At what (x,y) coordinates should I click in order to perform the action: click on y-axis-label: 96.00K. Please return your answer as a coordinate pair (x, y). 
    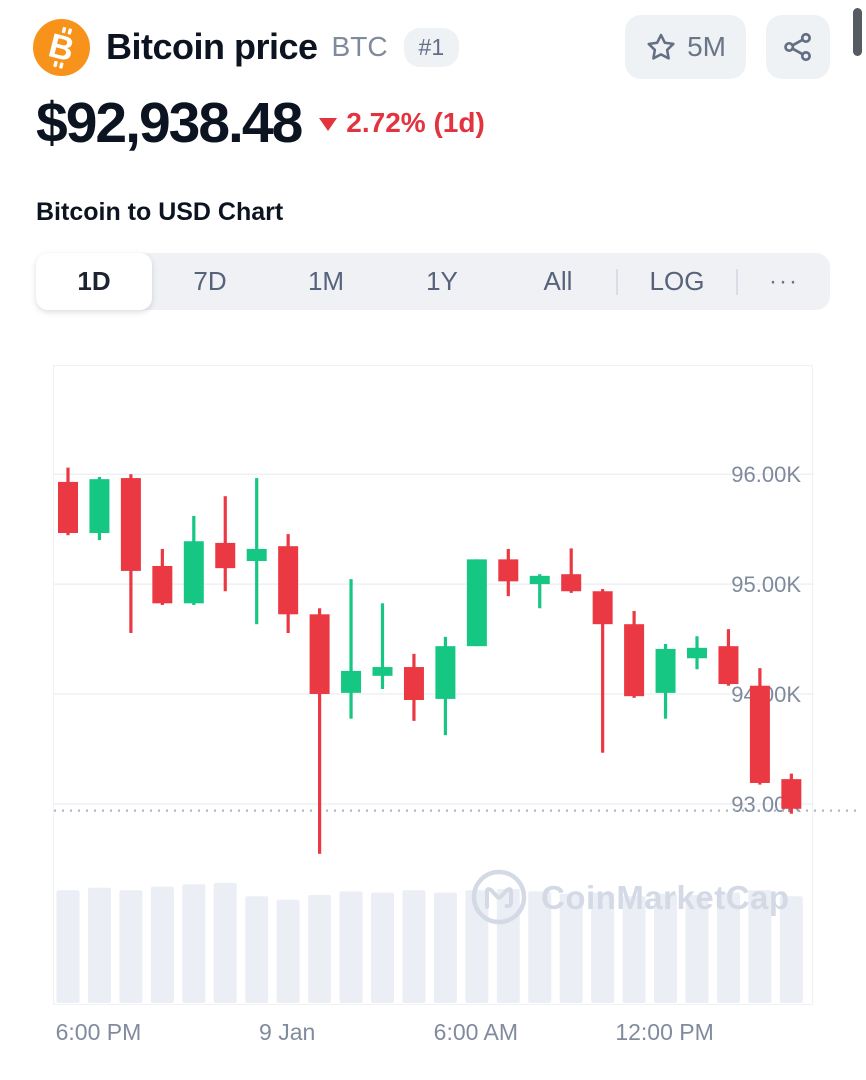
    Looking at the image, I should click on (766, 474).